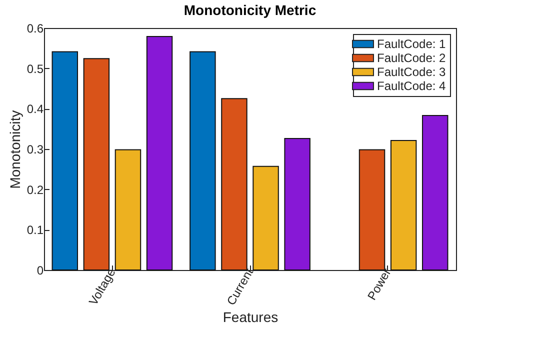 The width and height of the screenshot is (560, 337). What do you see at coordinates (250, 317) in the screenshot?
I see `x-axis-title: Features` at bounding box center [250, 317].